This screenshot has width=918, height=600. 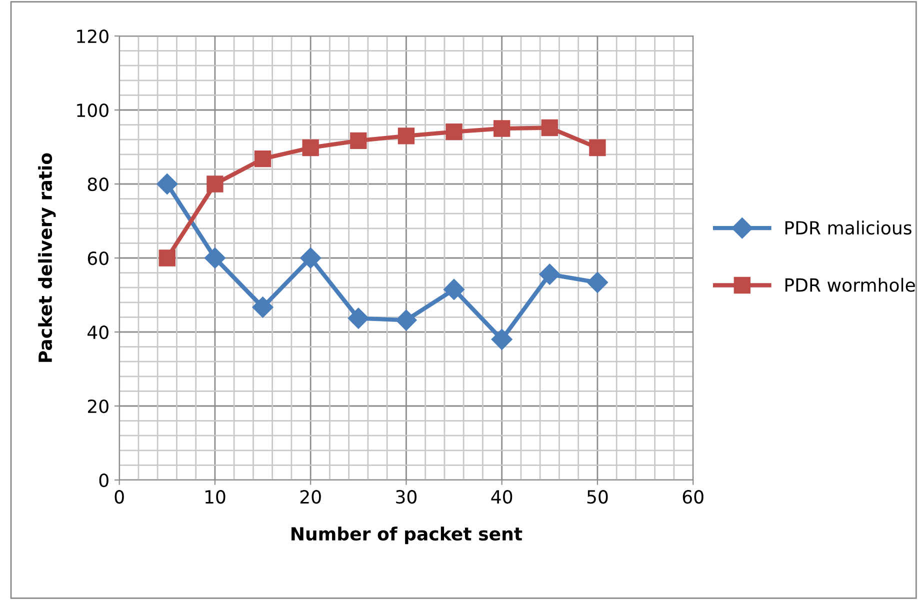 I want to click on y-tick-label: 20, so click(x=98, y=406).